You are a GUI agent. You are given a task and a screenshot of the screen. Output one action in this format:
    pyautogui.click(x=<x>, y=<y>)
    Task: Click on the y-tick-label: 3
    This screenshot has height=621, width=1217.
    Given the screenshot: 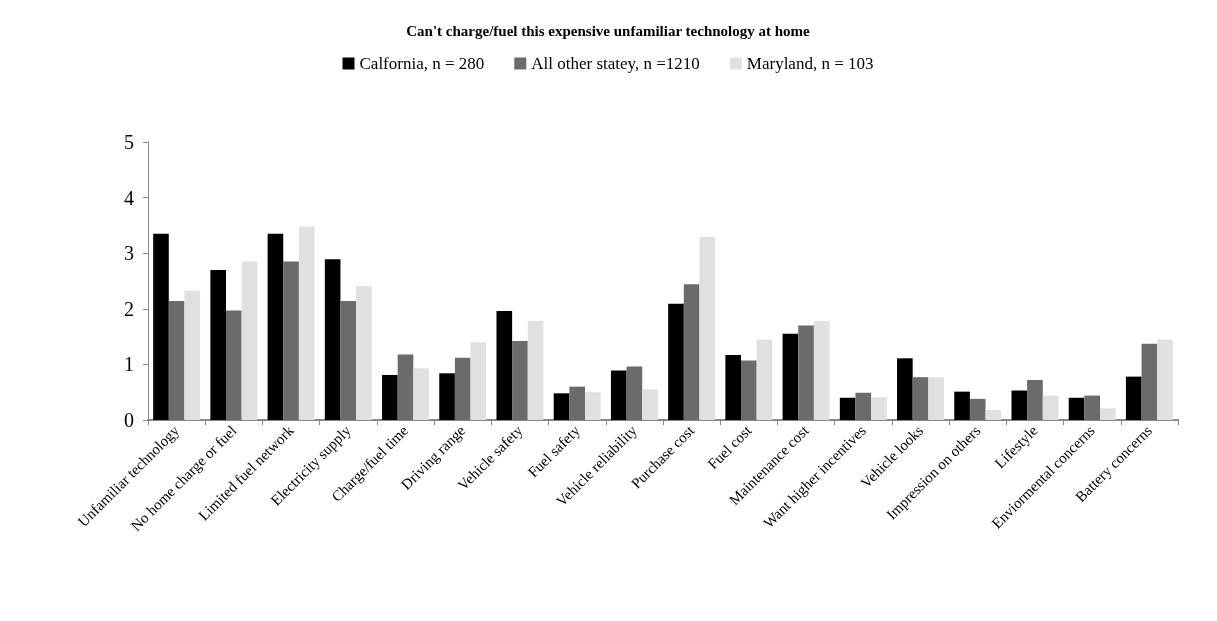 What is the action you would take?
    pyautogui.click(x=129, y=253)
    